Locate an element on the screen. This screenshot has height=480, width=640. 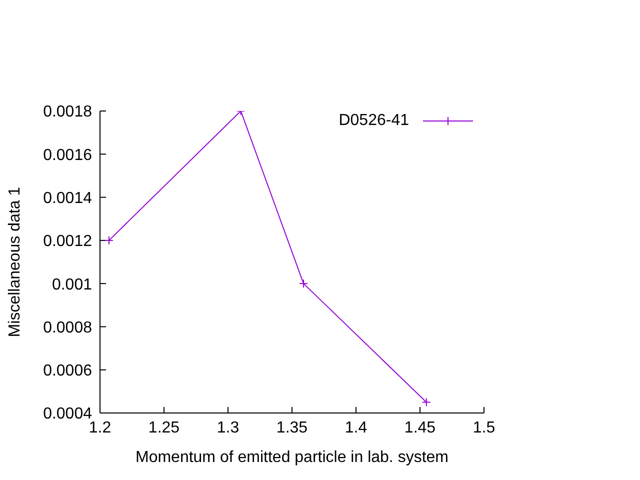
y-tick-label: 0.001 is located at coordinates (72, 285).